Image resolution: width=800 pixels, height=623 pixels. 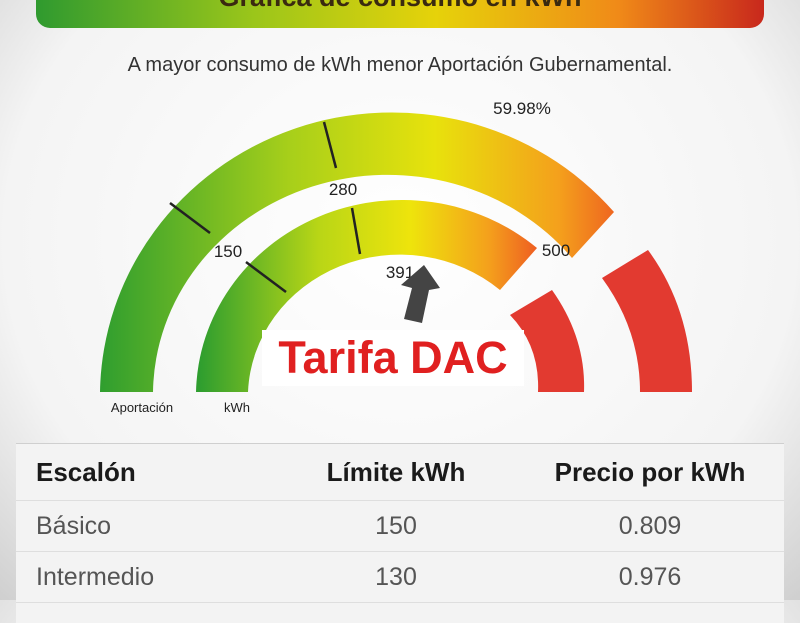 What do you see at coordinates (650, 576) in the screenshot?
I see `cell-precio: 0.976` at bounding box center [650, 576].